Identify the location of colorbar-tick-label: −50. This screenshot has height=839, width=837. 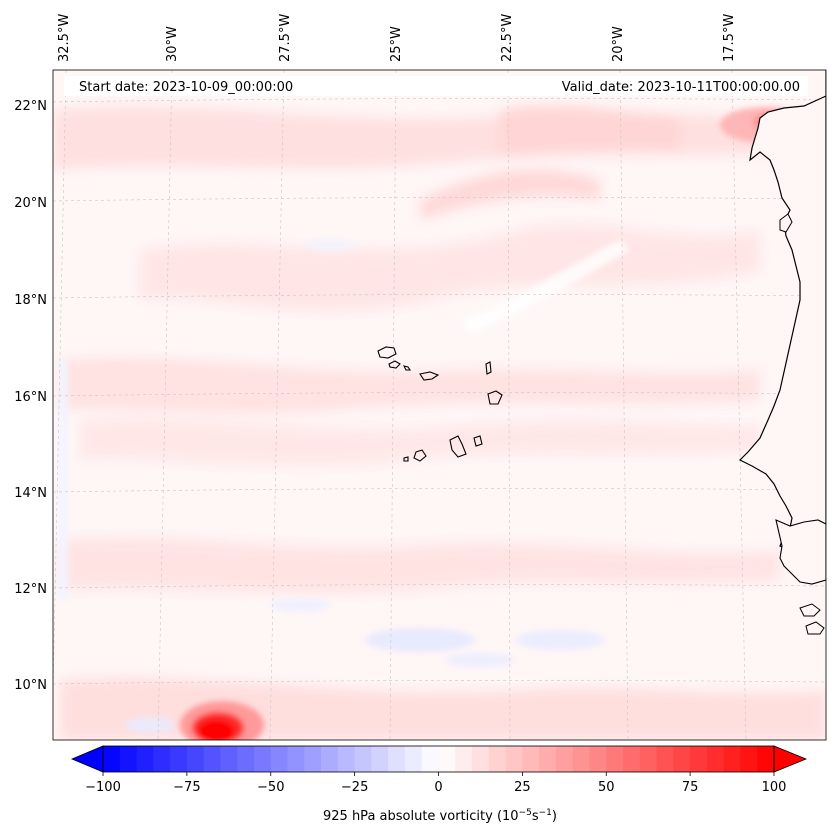
(270, 787).